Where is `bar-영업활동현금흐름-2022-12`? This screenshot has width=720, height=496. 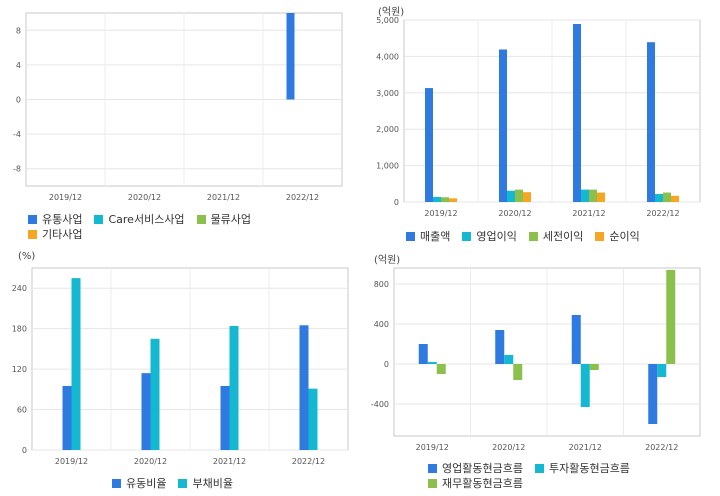 bar-영업활동현금흐름-2022-12 is located at coordinates (653, 394).